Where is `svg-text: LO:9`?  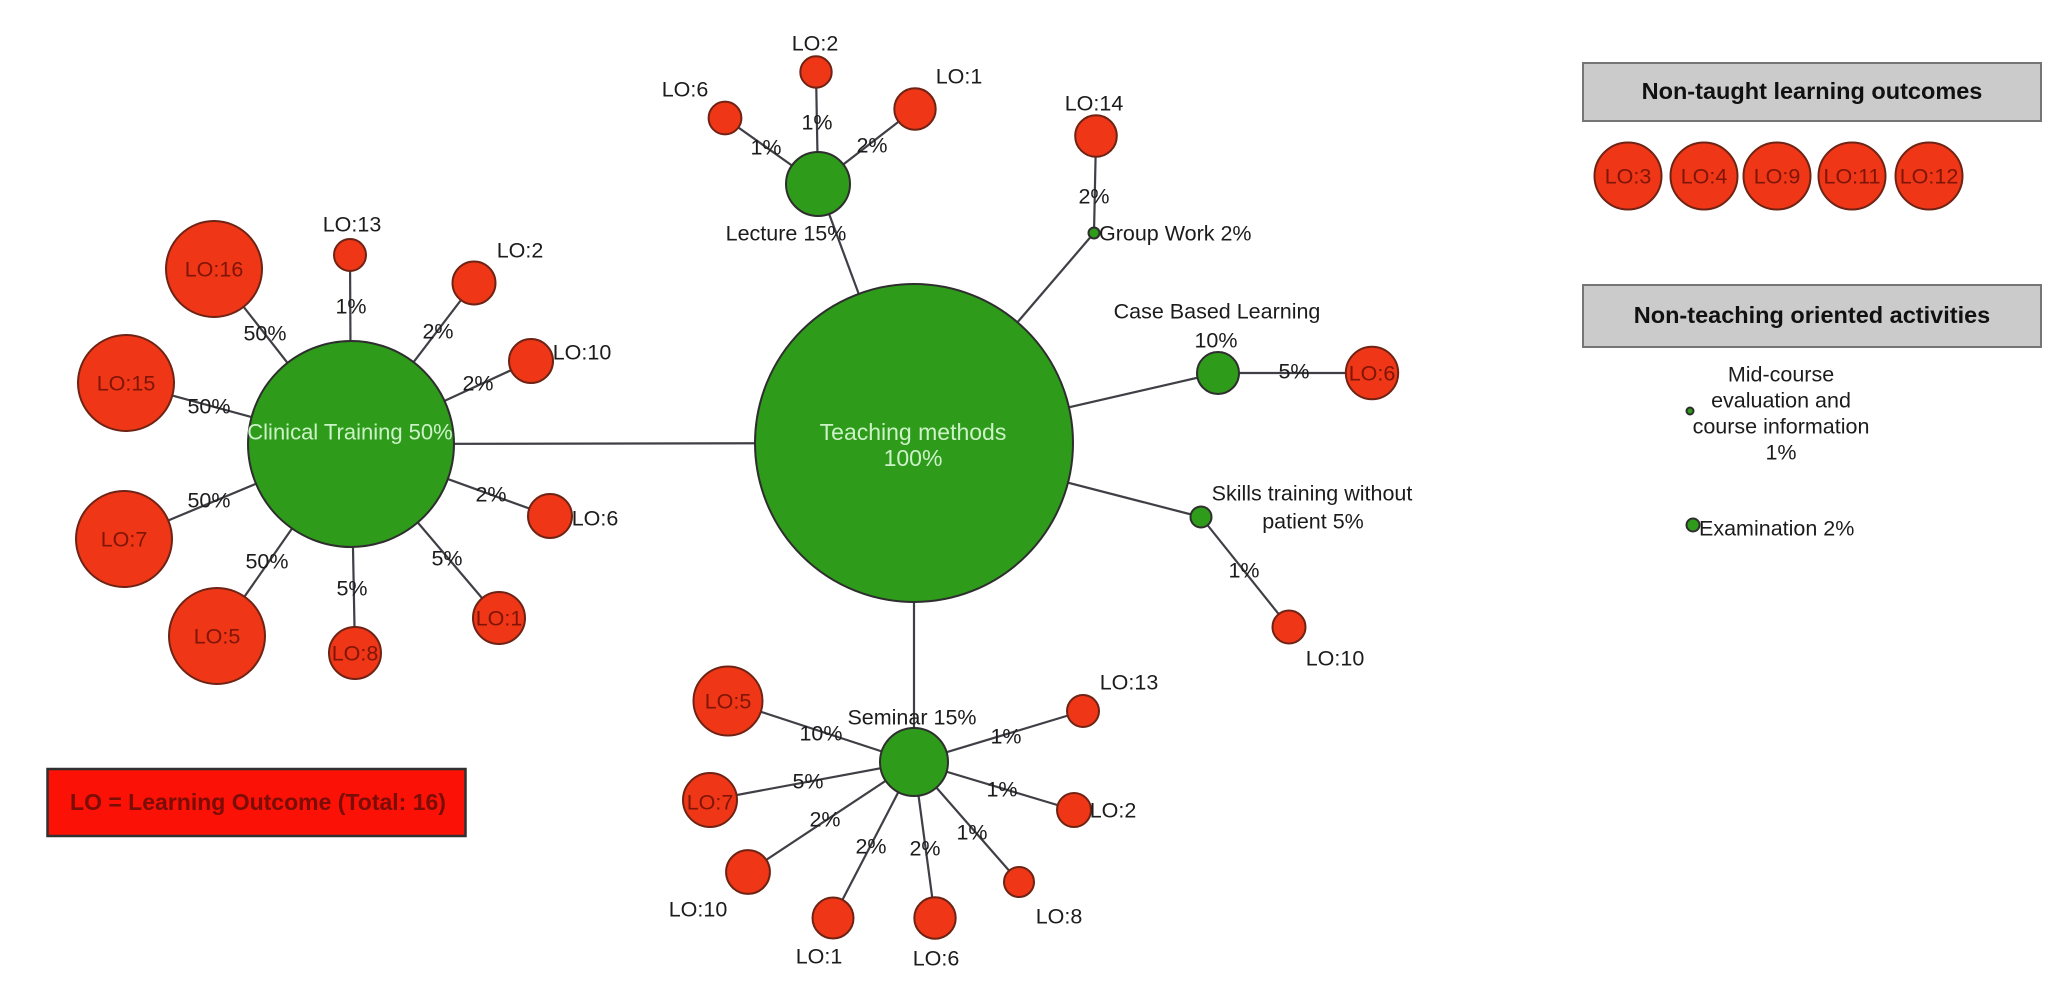
svg-text: LO:9 is located at coordinates (1777, 177).